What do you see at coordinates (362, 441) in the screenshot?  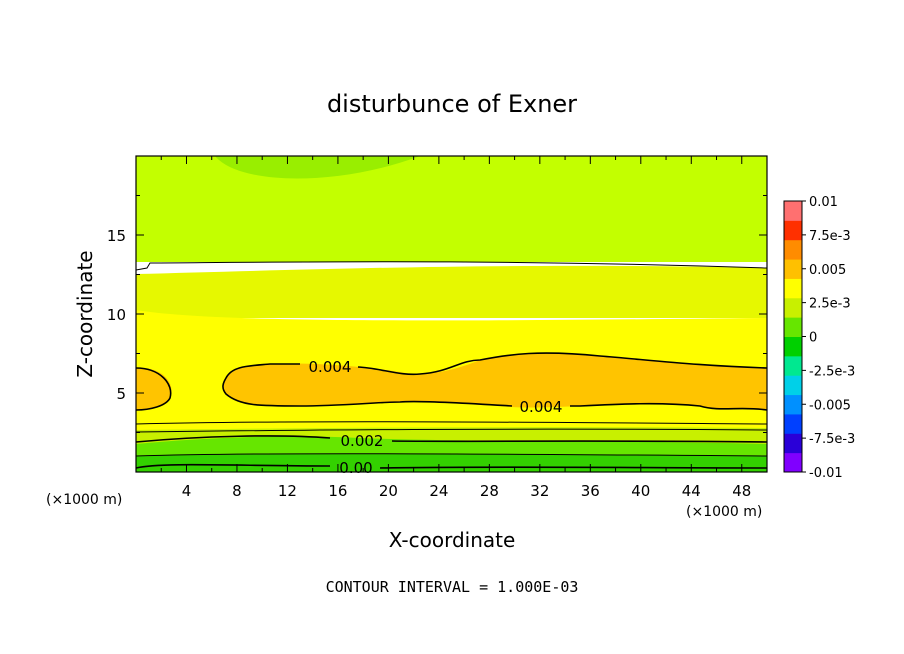 I see `contour-label: 0.002` at bounding box center [362, 441].